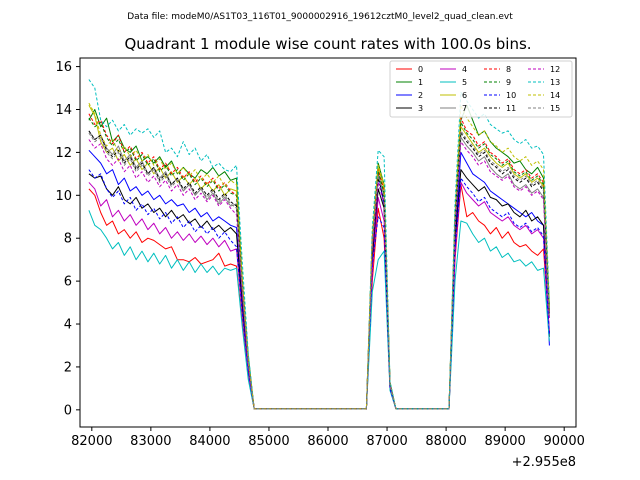  Describe the element at coordinates (504, 441) in the screenshot. I see `x-tick-label: 89000` at that location.